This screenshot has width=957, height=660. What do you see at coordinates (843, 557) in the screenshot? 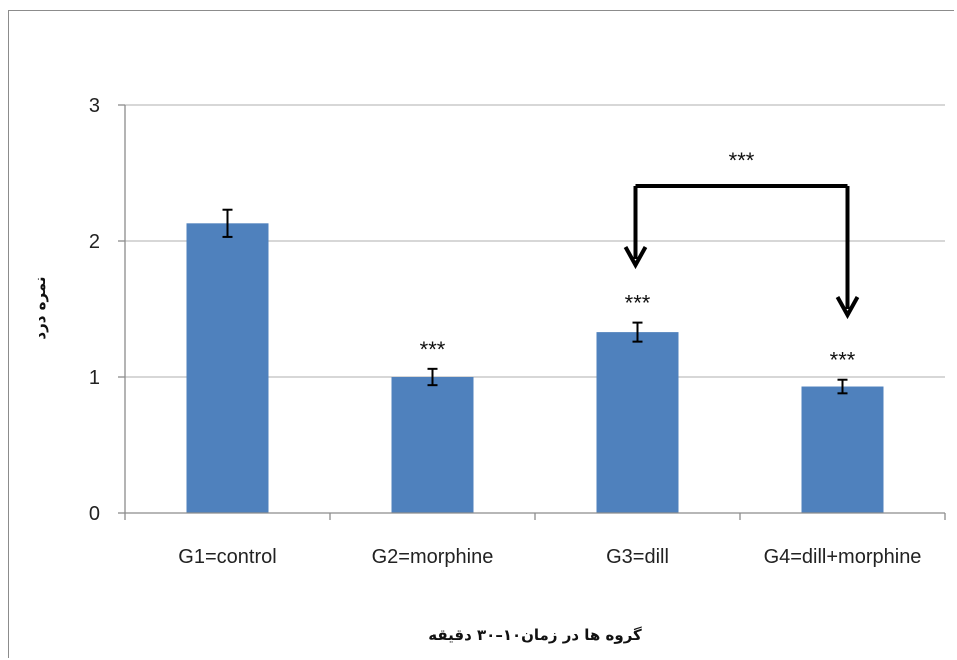
I see `category-label: G4=dill+morphine` at bounding box center [843, 557].